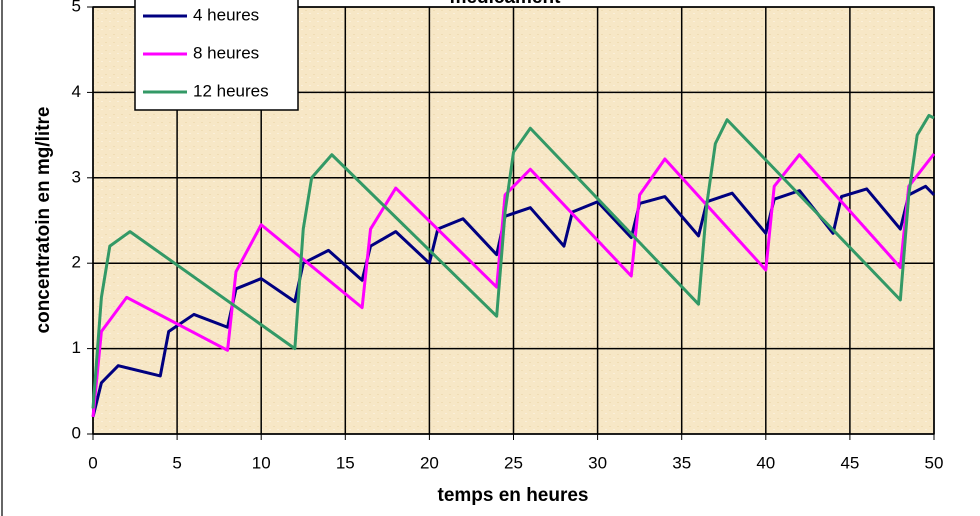 The width and height of the screenshot is (980, 516). I want to click on y-tick-label: 4, so click(76, 91).